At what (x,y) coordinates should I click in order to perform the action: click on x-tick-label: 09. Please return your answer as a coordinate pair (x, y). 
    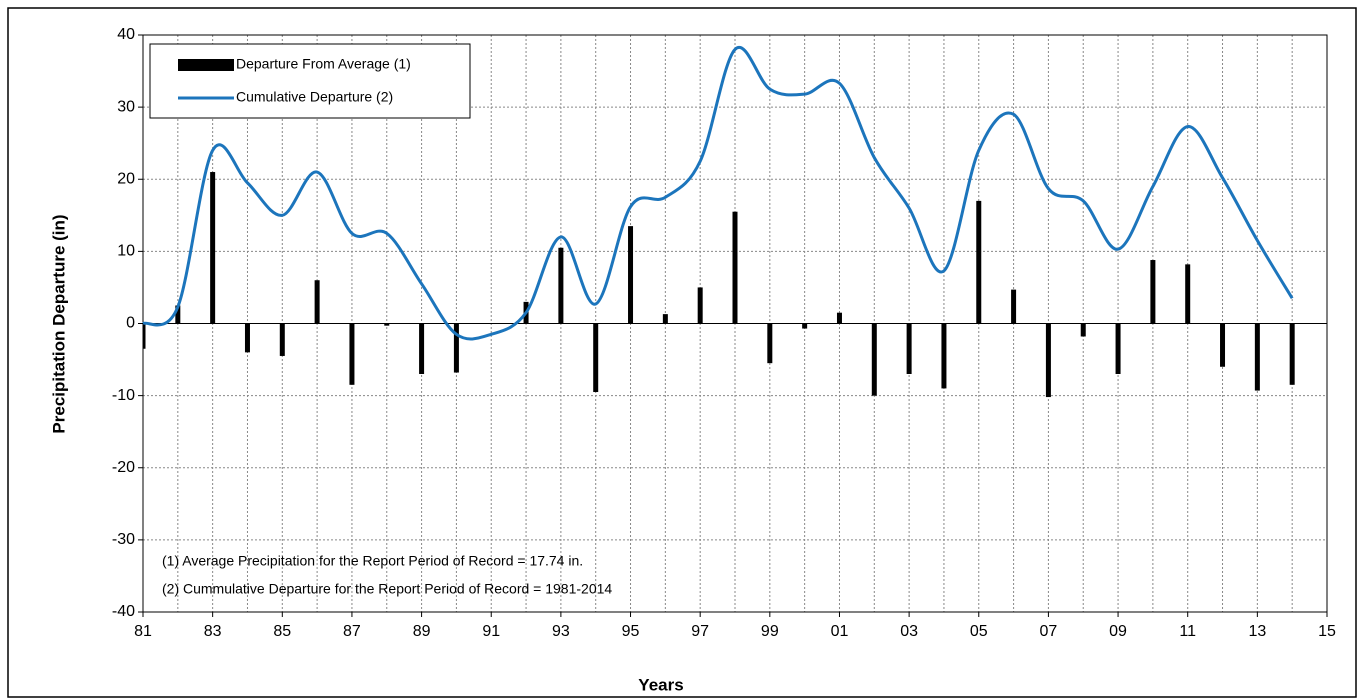
    Looking at the image, I should click on (1118, 631).